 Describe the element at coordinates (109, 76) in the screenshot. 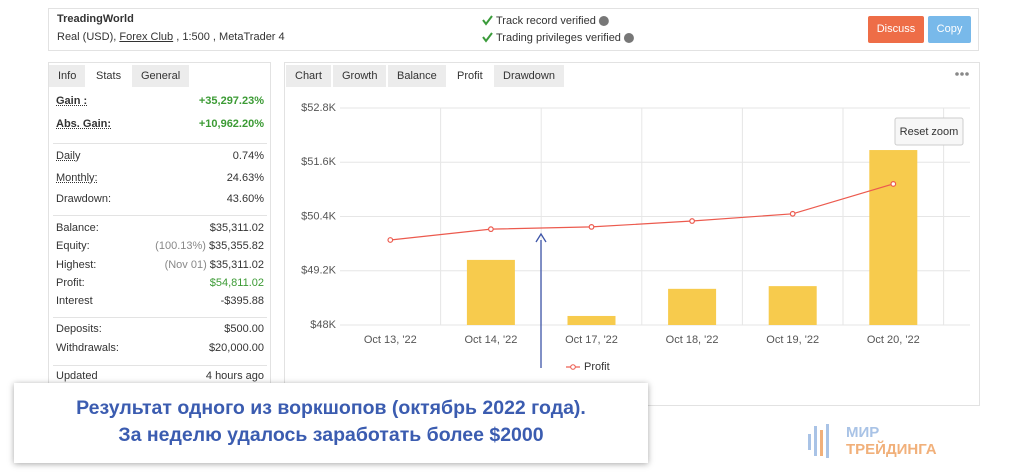

I see `tab: Stats` at that location.